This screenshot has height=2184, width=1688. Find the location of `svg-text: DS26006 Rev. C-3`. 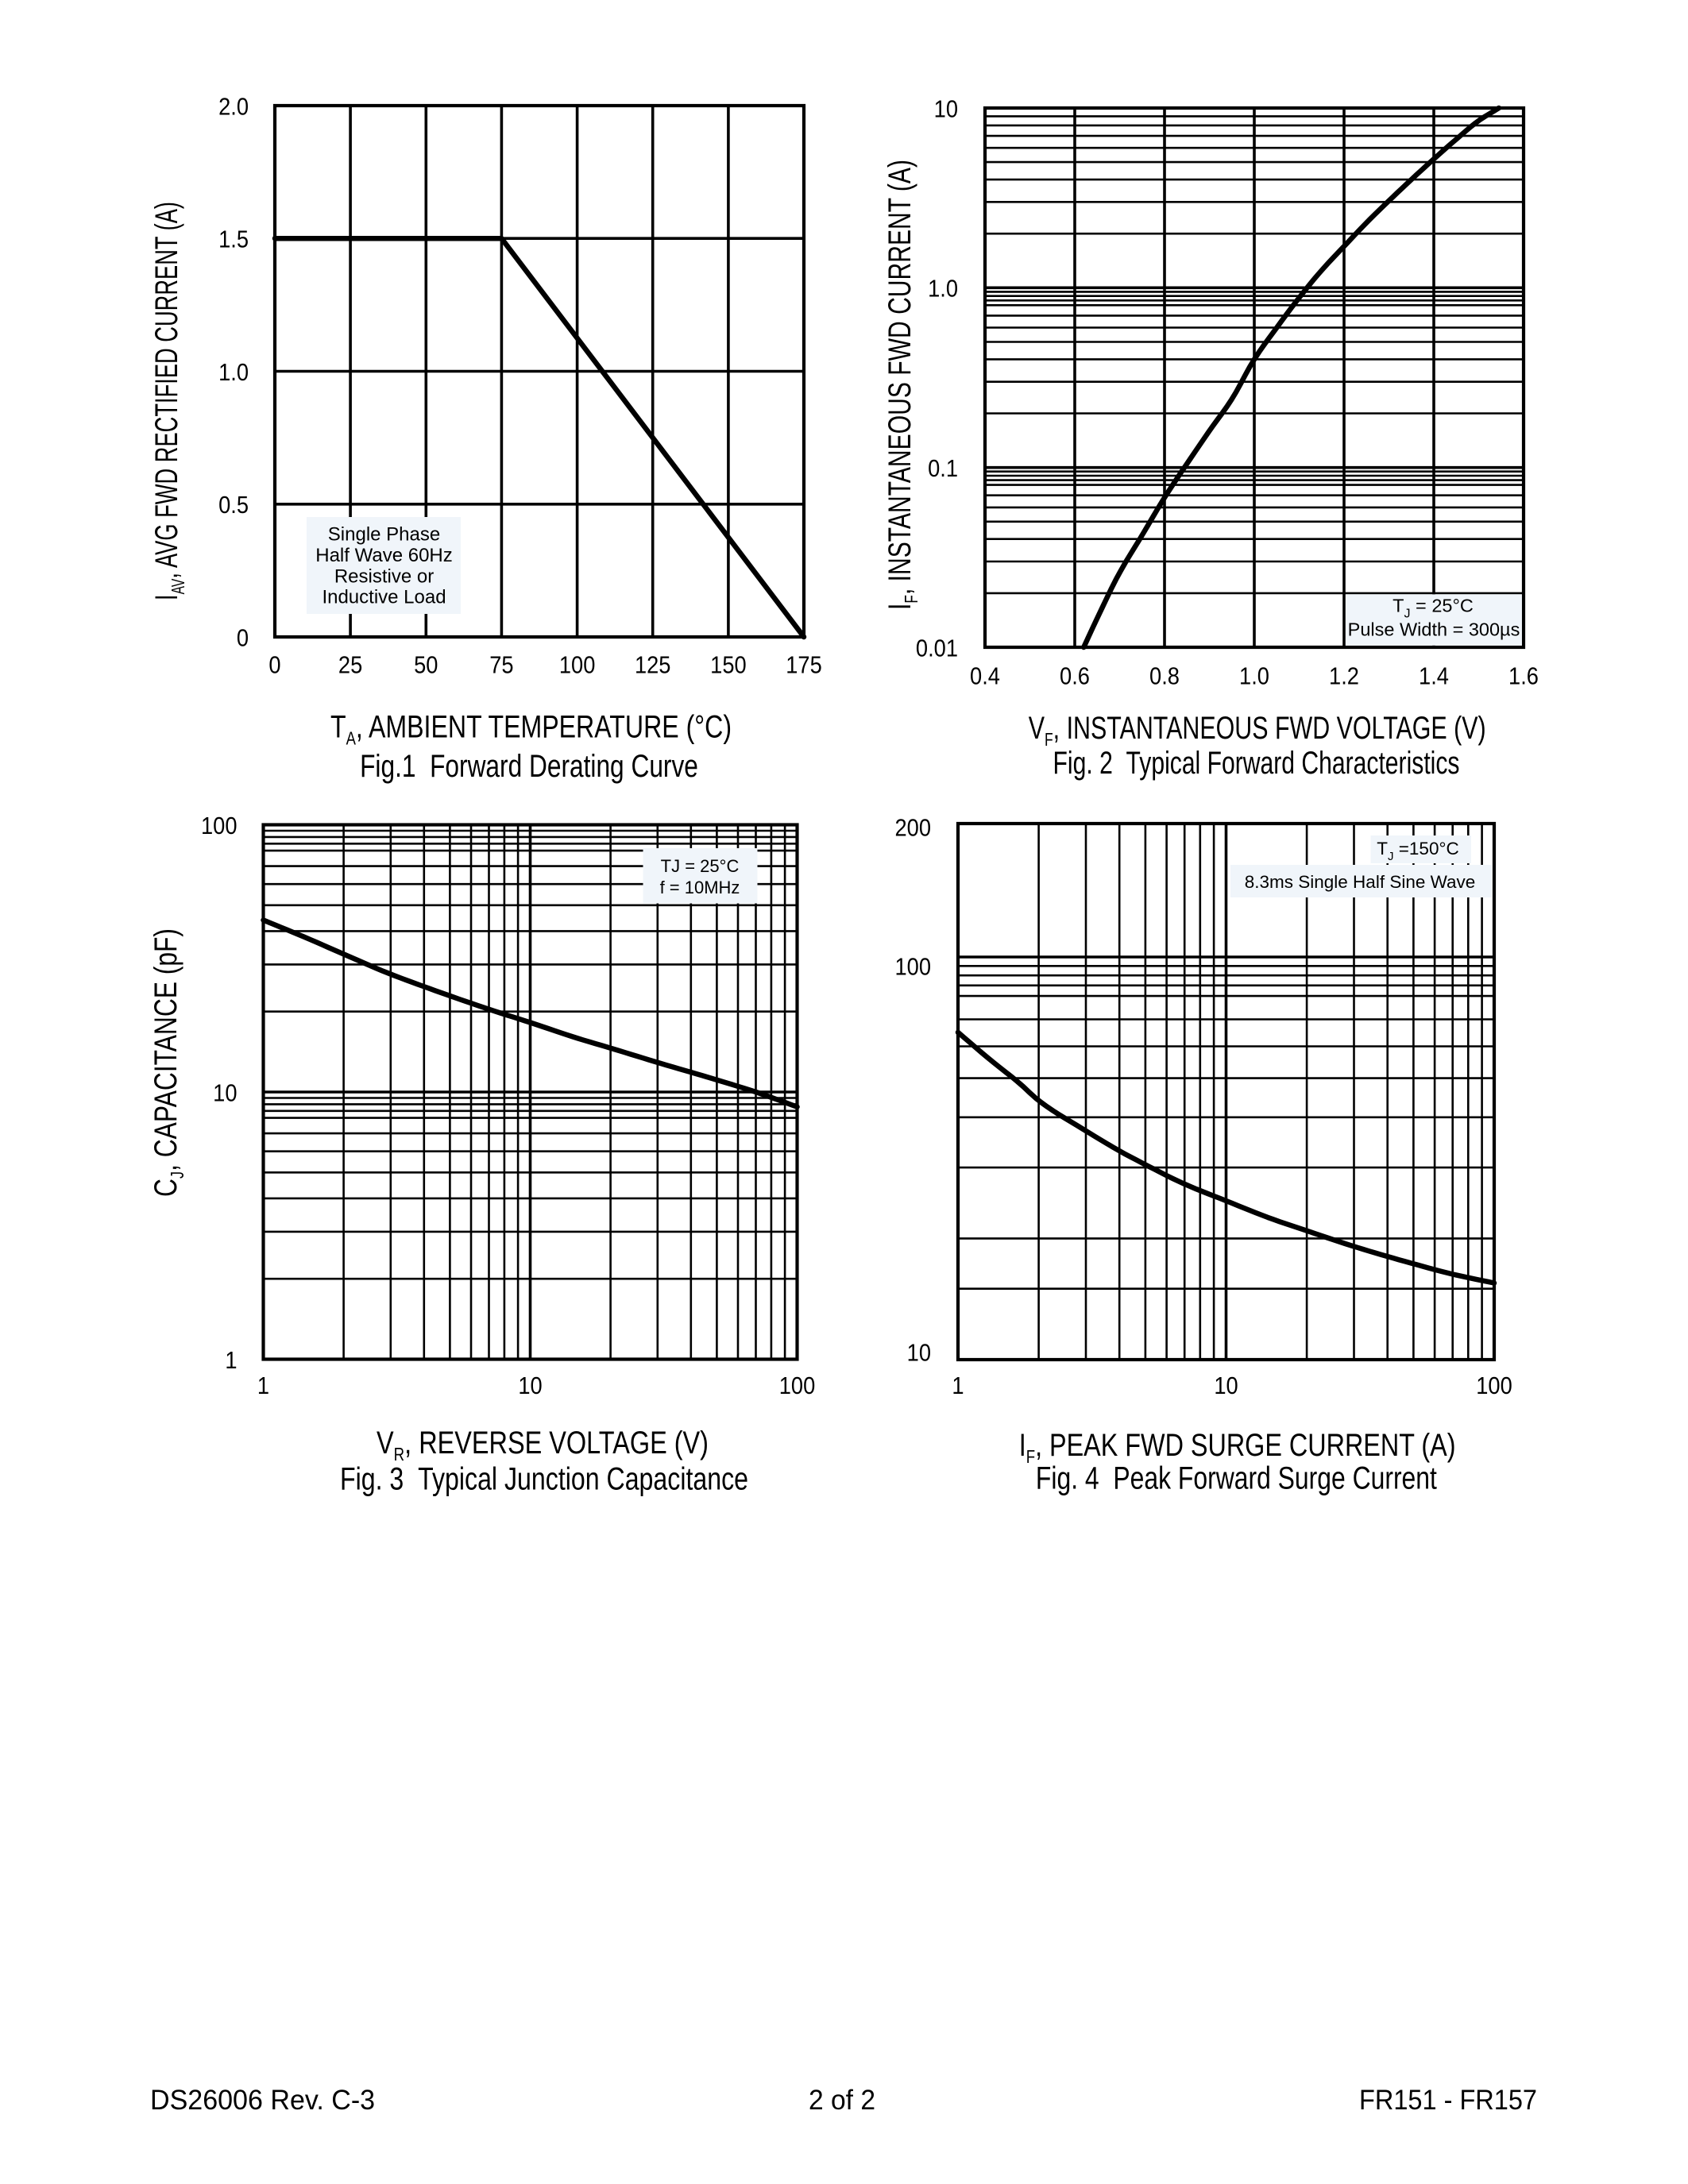

svg-text: DS26006 Rev. C-3 is located at coordinates (262, 2101).